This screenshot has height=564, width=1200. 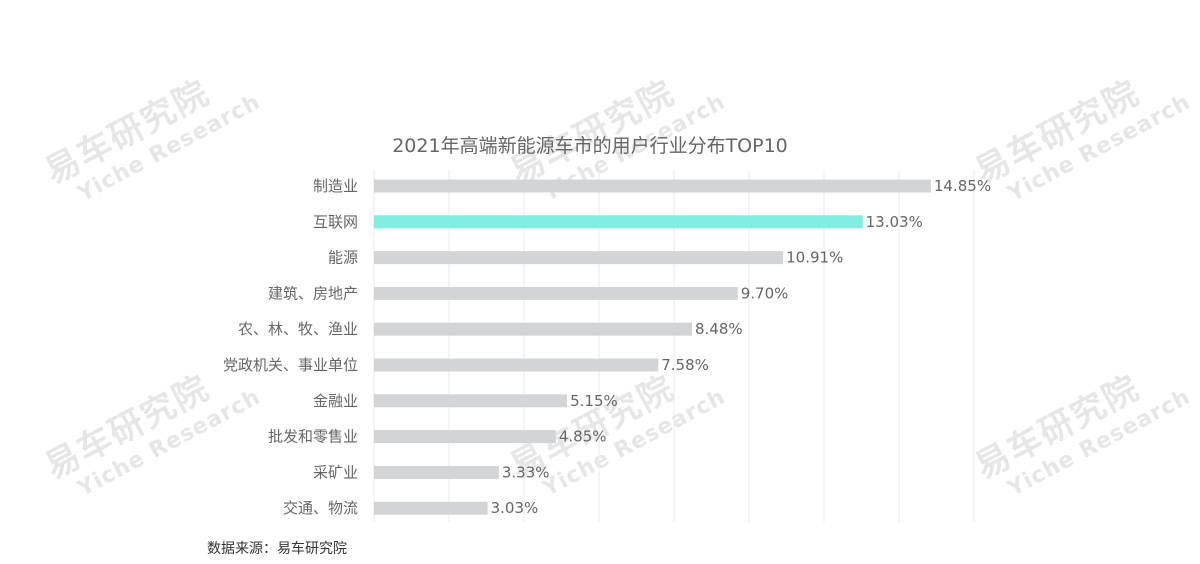 What do you see at coordinates (320, 508) in the screenshot?
I see `category-label: 交通、物流` at bounding box center [320, 508].